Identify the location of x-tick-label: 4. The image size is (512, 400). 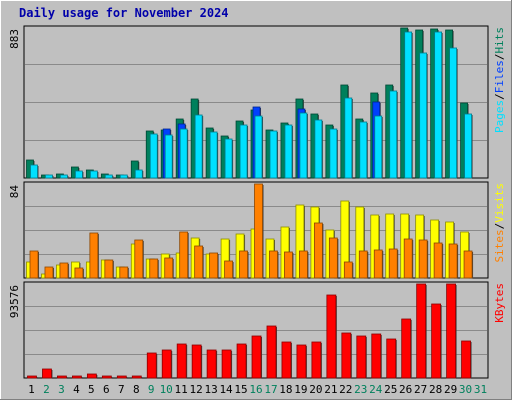
(76, 389).